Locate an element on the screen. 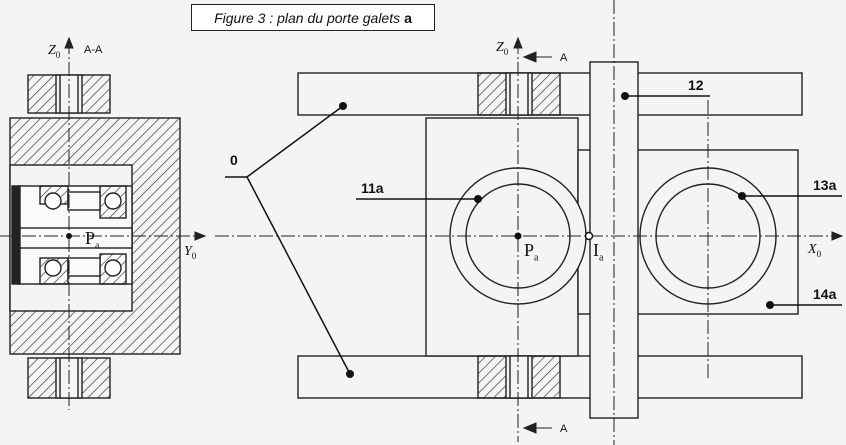 Image resolution: width=846 pixels, height=445 pixels. caption-text: Figure 3 : plan du porte galets is located at coordinates (307, 17).